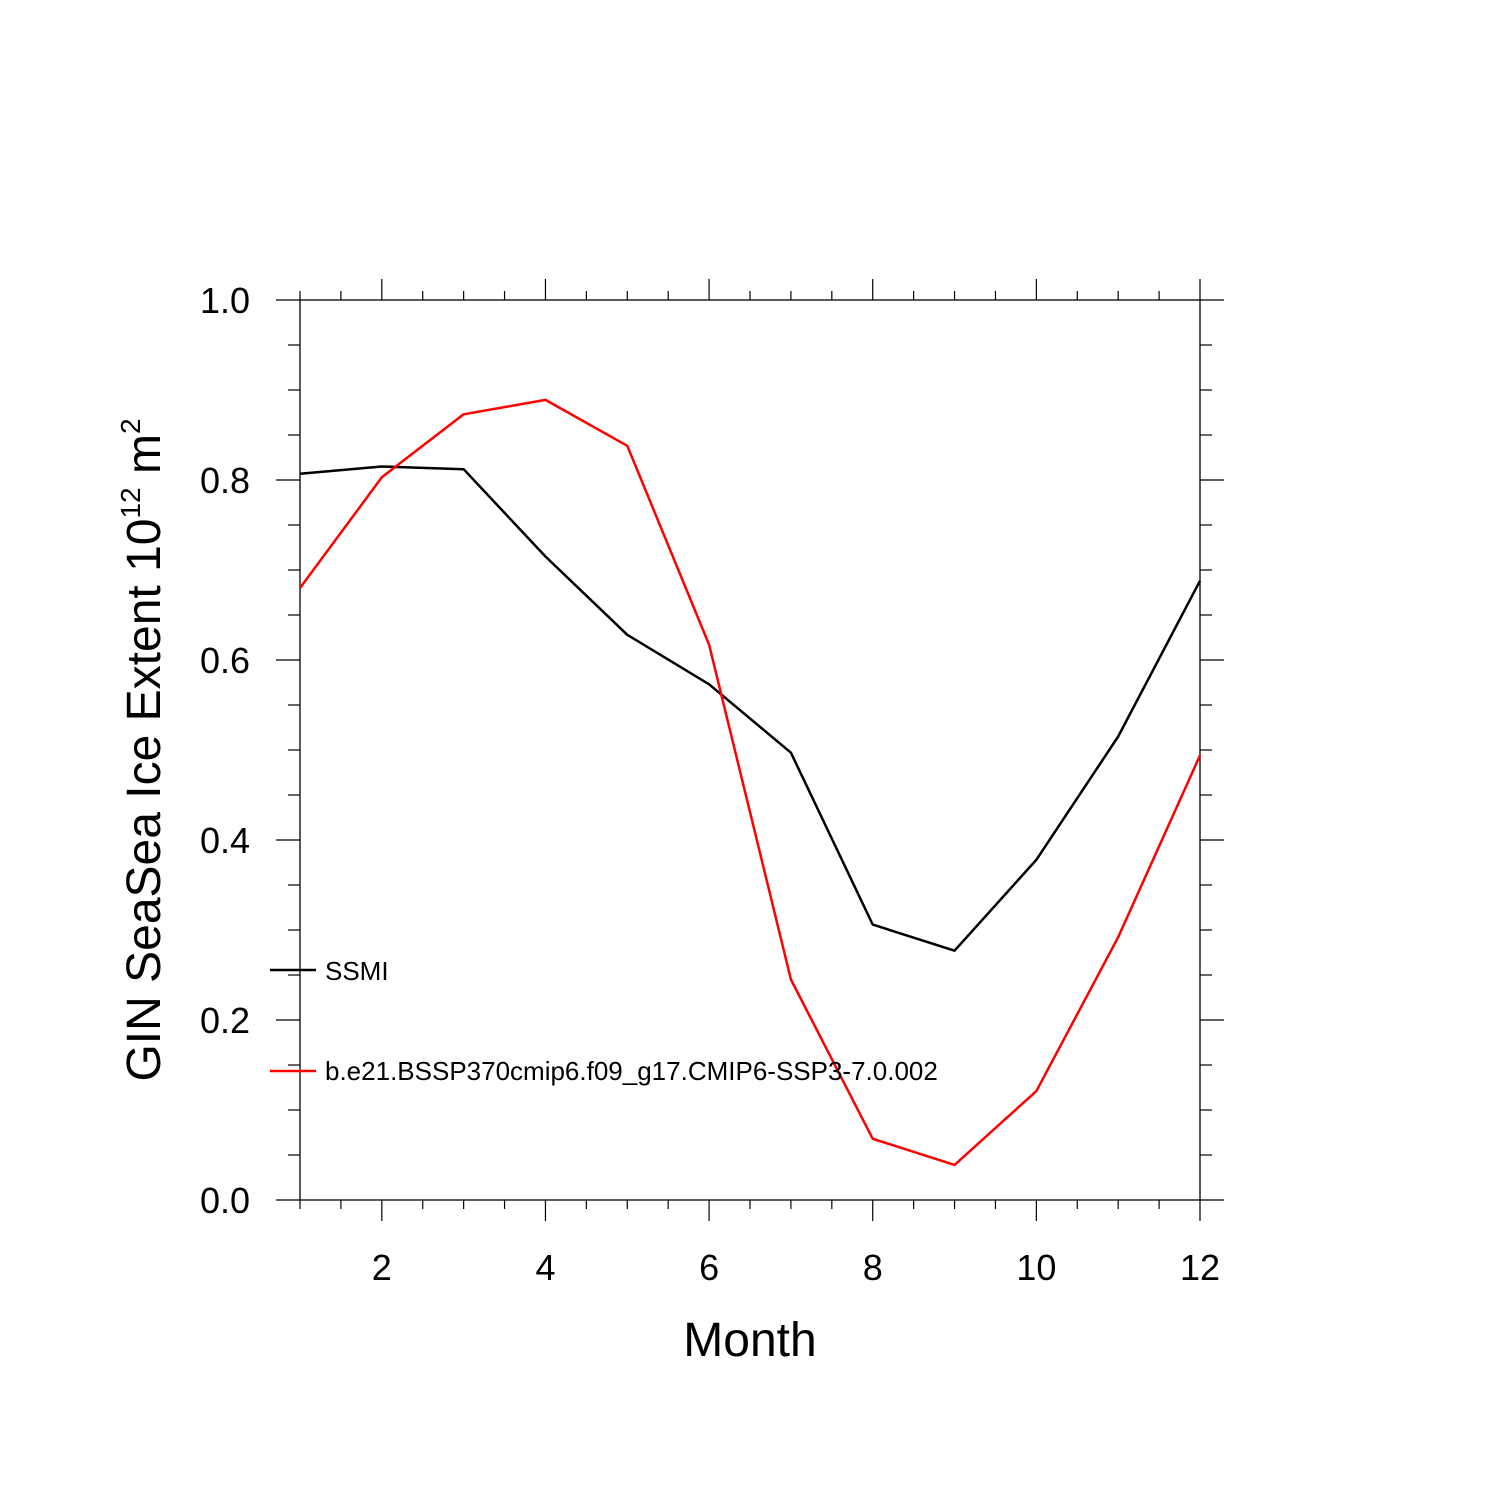 The height and width of the screenshot is (1500, 1500). Describe the element at coordinates (749, 1340) in the screenshot. I see `x-axis-title: Month` at that location.